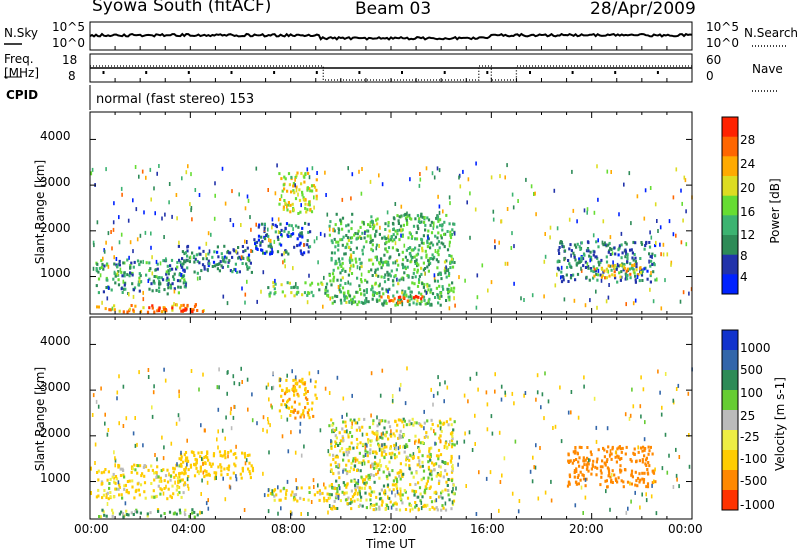 The width and height of the screenshot is (800, 554). What do you see at coordinates (55, 341) in the screenshot?
I see `velocity-ytick-4000: 4000` at bounding box center [55, 341].